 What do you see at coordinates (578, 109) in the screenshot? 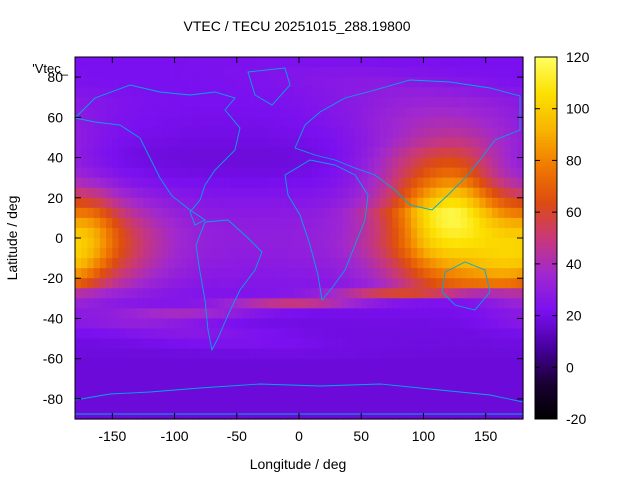
I see `colorbar-tick-label: 100` at bounding box center [578, 109].